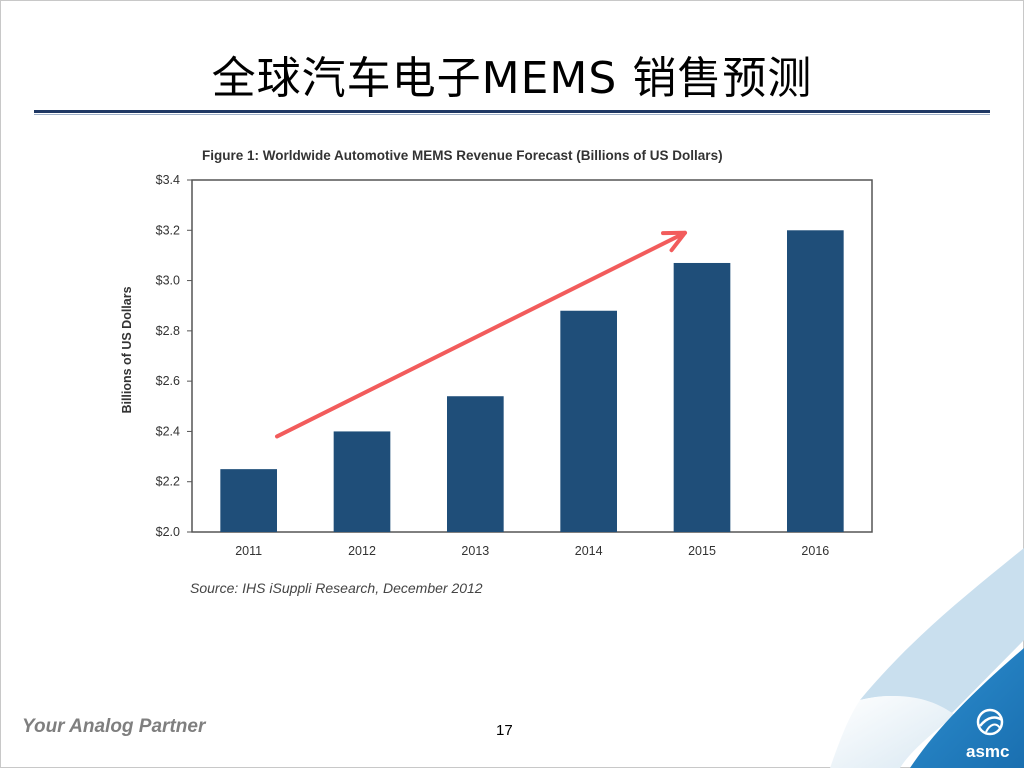  What do you see at coordinates (504, 730) in the screenshot?
I see `page-number: 17` at bounding box center [504, 730].